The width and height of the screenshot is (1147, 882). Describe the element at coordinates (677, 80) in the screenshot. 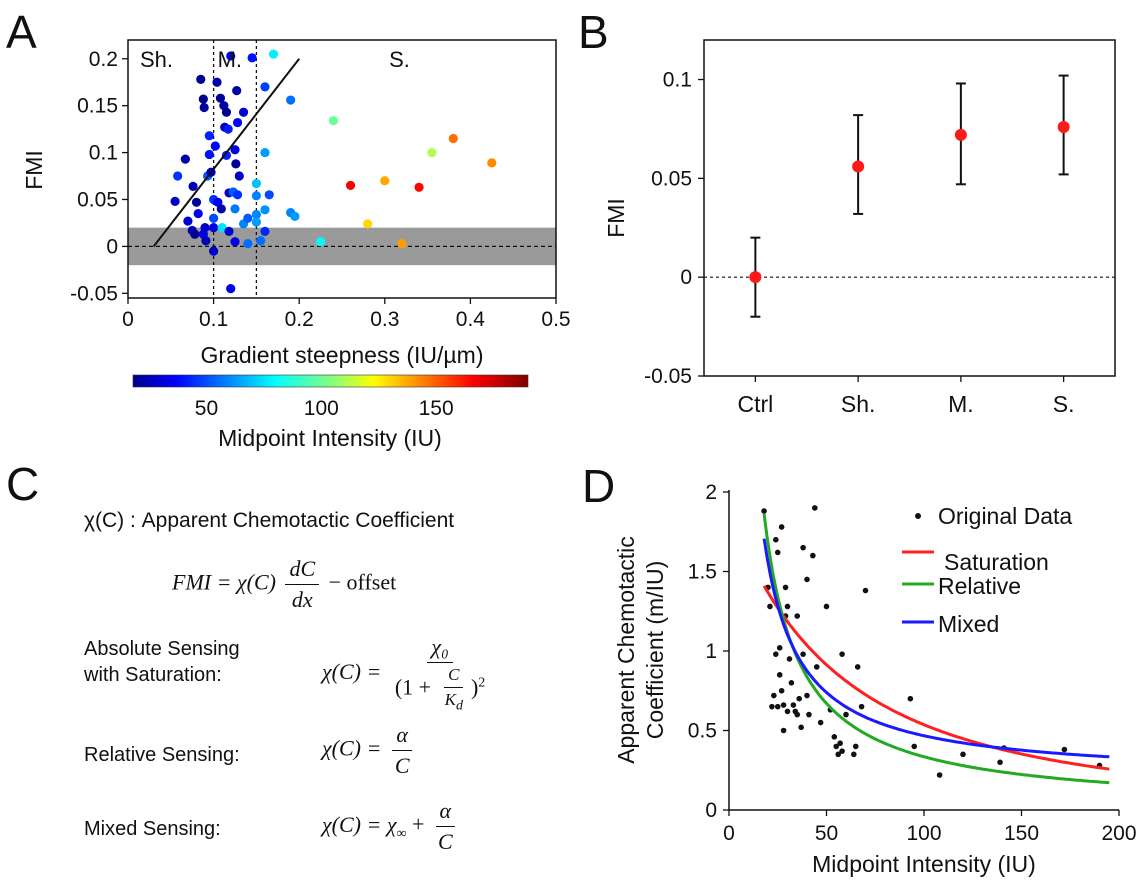

I see `y-tick-label: 0.1` at that location.